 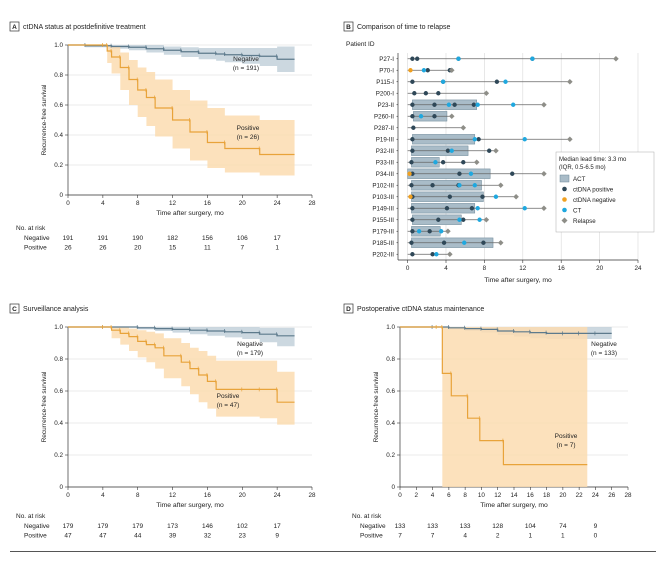 I want to click on series-n-positive: (n = 26), so click(x=248, y=137).